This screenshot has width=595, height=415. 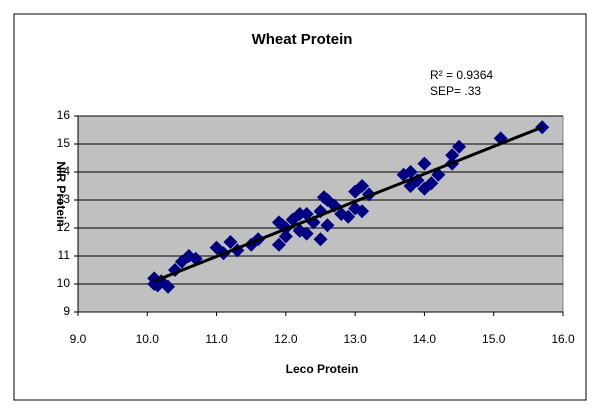 What do you see at coordinates (494, 339) in the screenshot?
I see `x-tick-label: 15.0` at bounding box center [494, 339].